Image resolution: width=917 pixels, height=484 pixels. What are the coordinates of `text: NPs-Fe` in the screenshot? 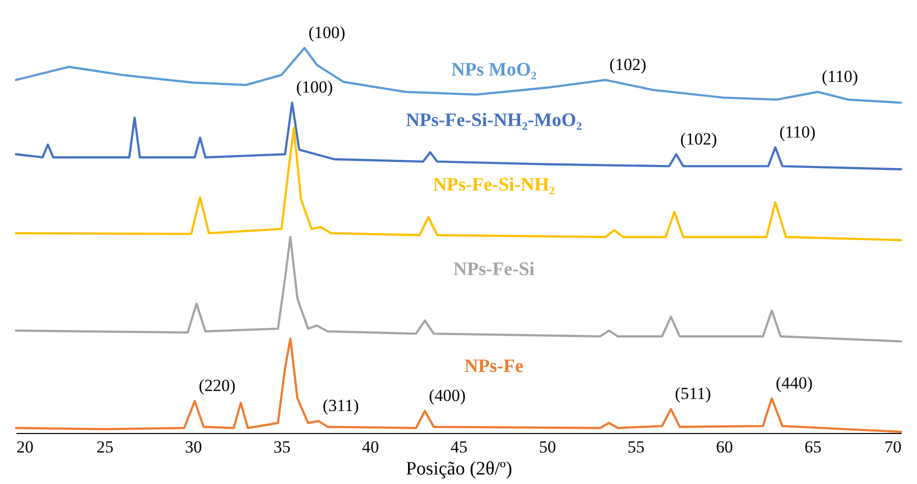 It's located at (494, 366).